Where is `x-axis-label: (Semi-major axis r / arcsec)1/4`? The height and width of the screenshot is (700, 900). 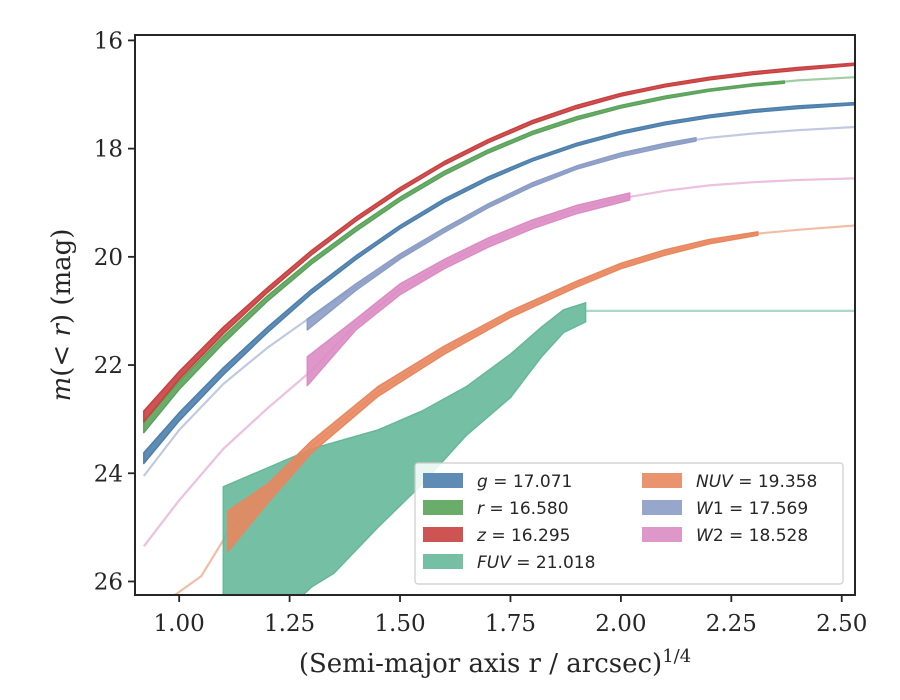 x-axis-label: (Semi-major axis r / arcsec)1/4 is located at coordinates (495, 662).